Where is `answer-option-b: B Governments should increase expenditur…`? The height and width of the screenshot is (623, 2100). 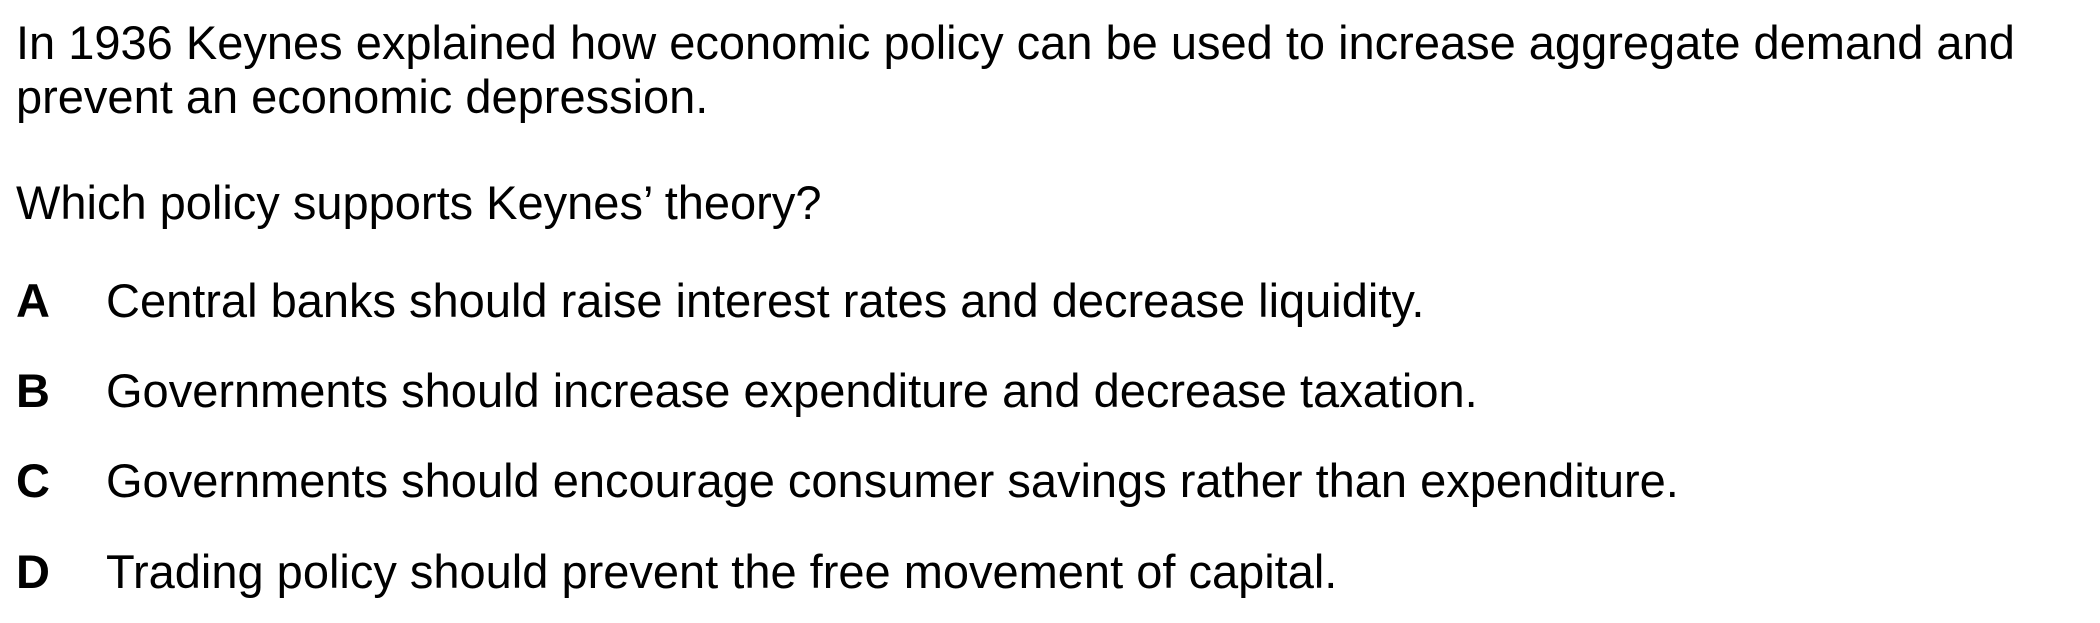 answer-option-b: B Governments should increase expenditur… is located at coordinates (1046, 391).